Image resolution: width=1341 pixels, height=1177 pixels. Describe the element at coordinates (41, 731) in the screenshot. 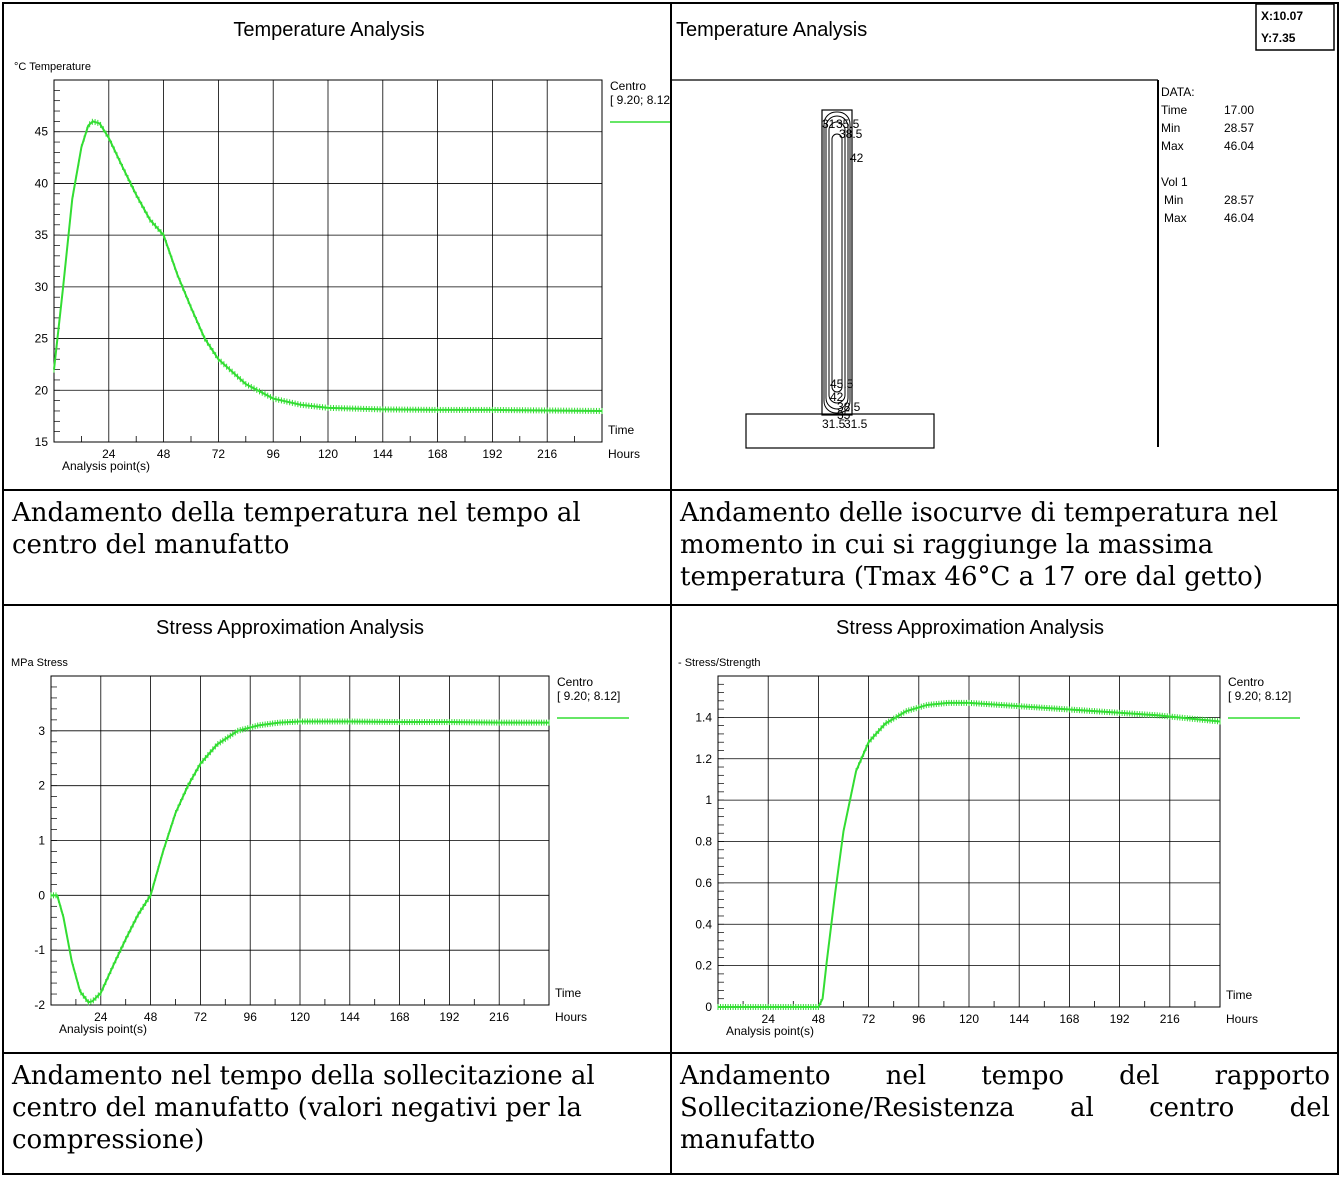

I see `y-tick-label: 3` at that location.